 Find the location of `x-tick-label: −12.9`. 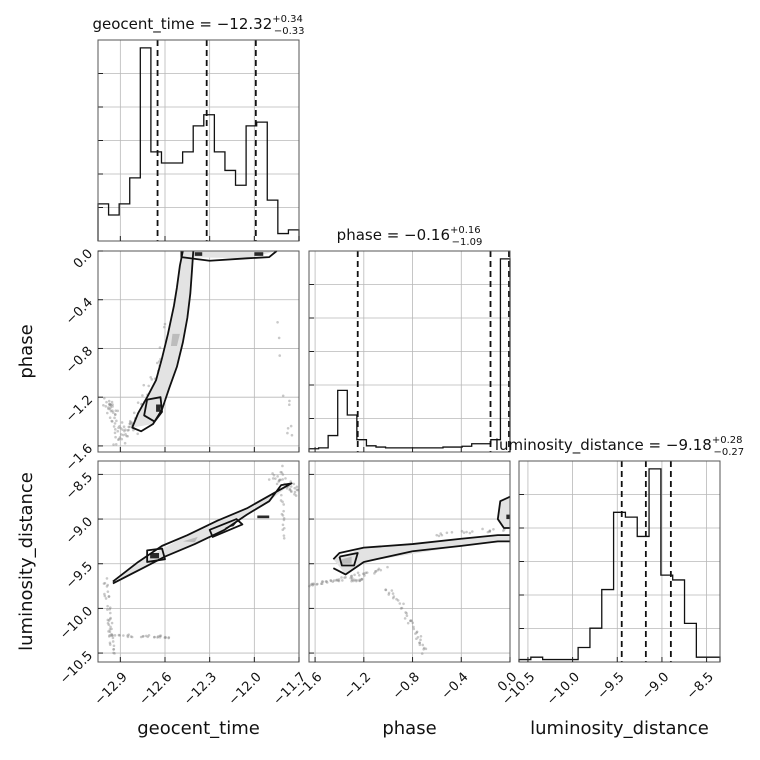

x-tick-label: −12.9 is located at coordinates (111, 689).